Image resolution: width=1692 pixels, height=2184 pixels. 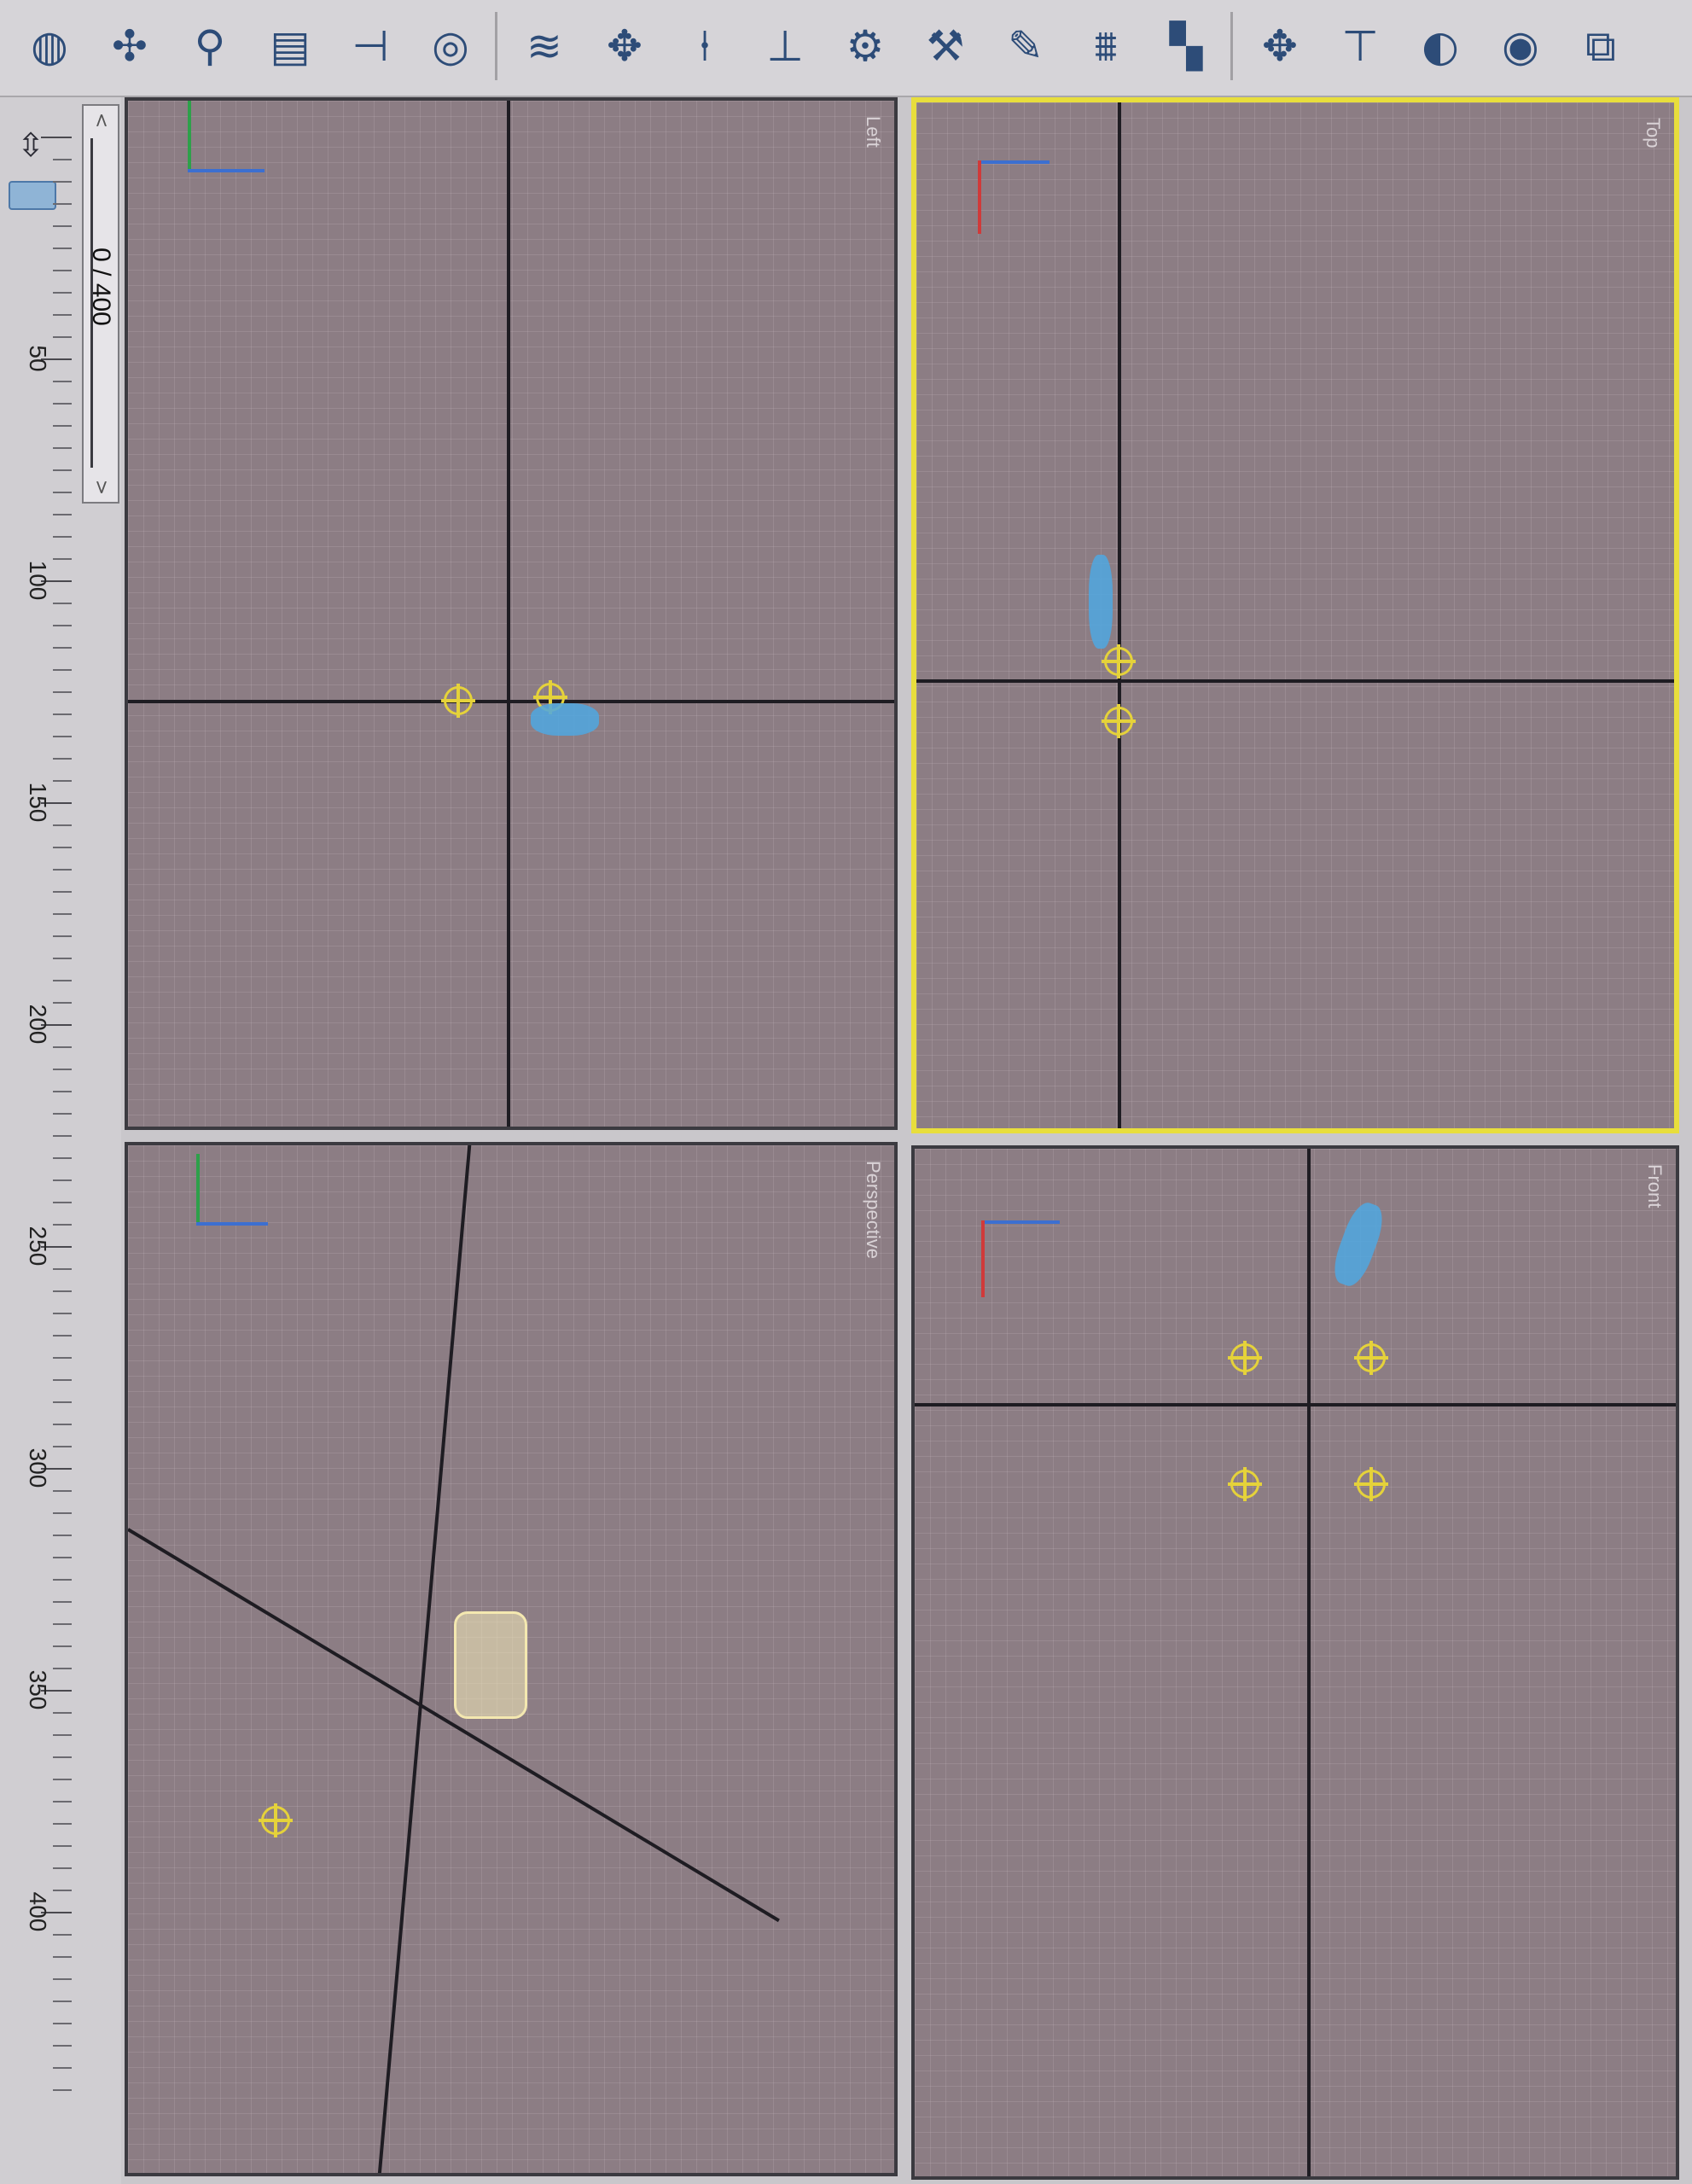 What do you see at coordinates (38, 1911) in the screenshot?
I see `ruler-label: 400` at bounding box center [38, 1911].